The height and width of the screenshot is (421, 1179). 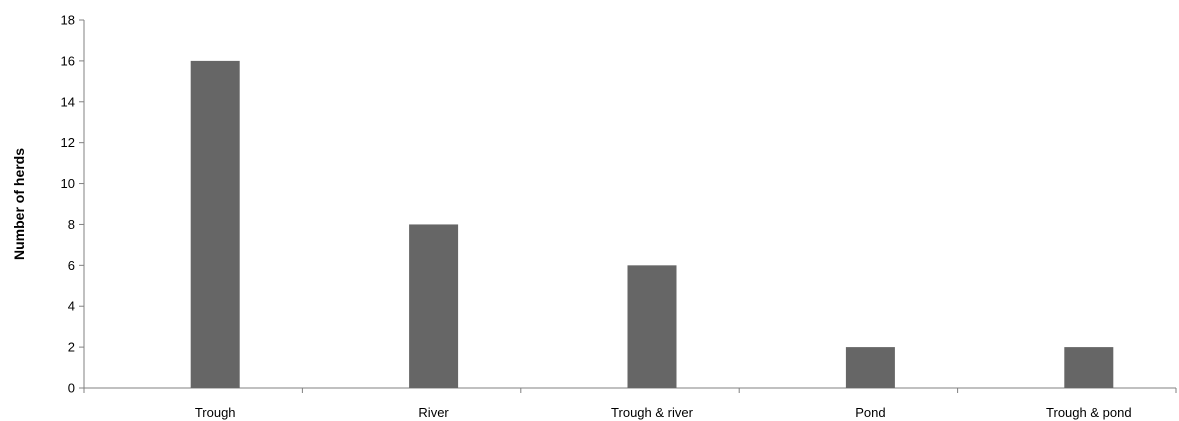 What do you see at coordinates (215, 224) in the screenshot?
I see `bar-trough` at bounding box center [215, 224].